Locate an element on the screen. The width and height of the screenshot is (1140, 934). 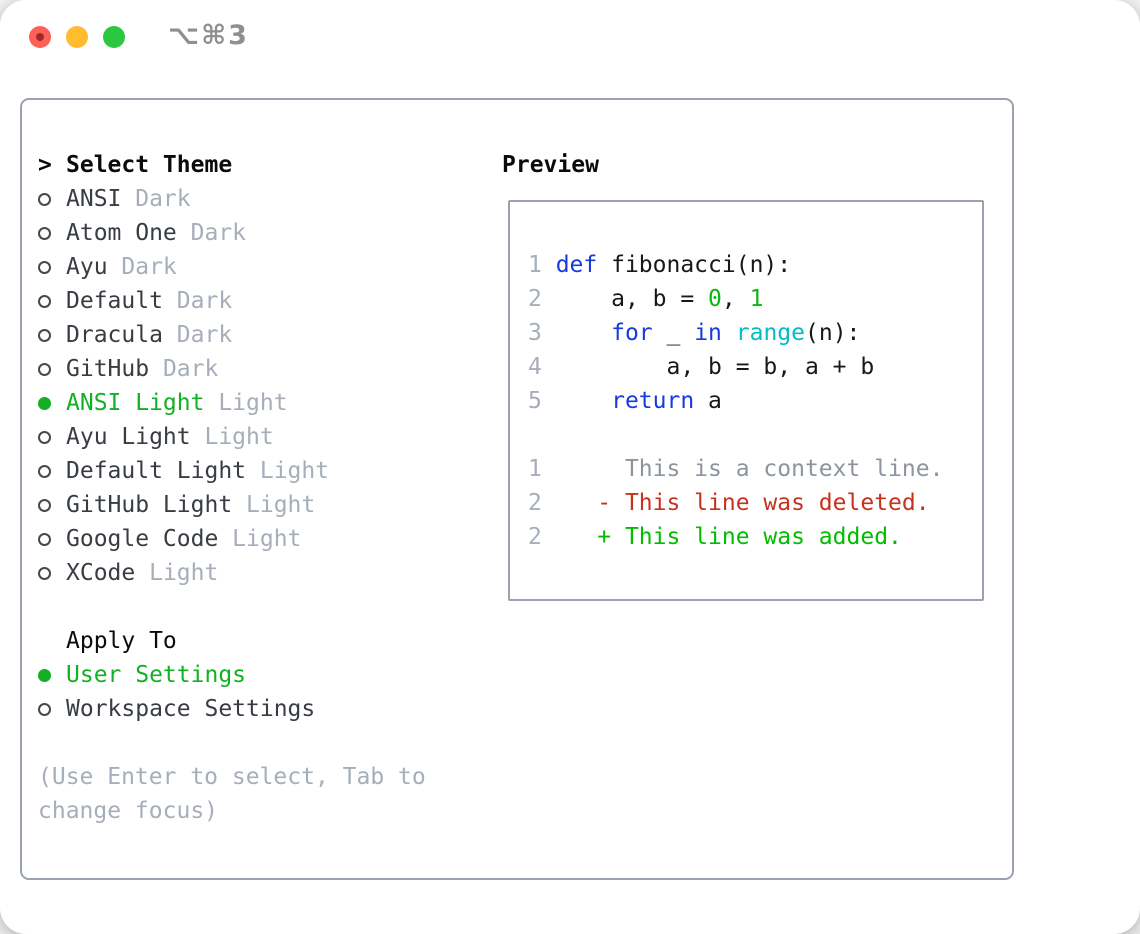
close-button is located at coordinates (40, 37).